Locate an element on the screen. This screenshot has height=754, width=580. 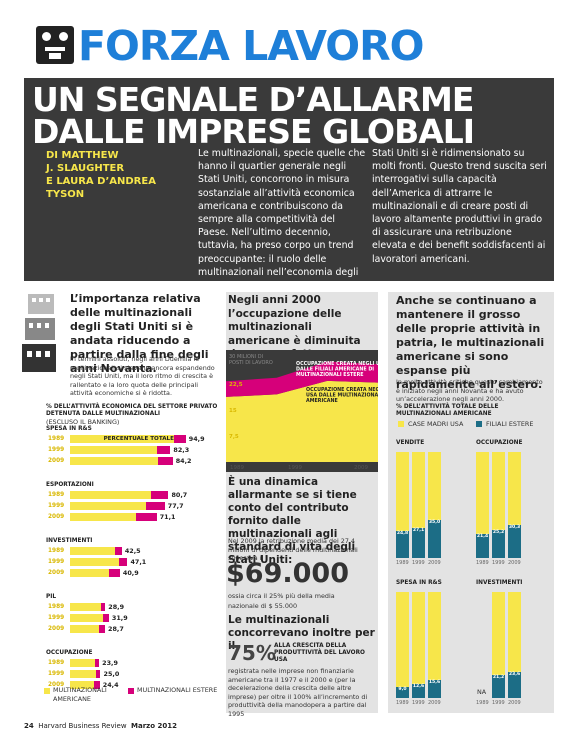
bar-value: 24,8 is located at coordinates (402, 533).